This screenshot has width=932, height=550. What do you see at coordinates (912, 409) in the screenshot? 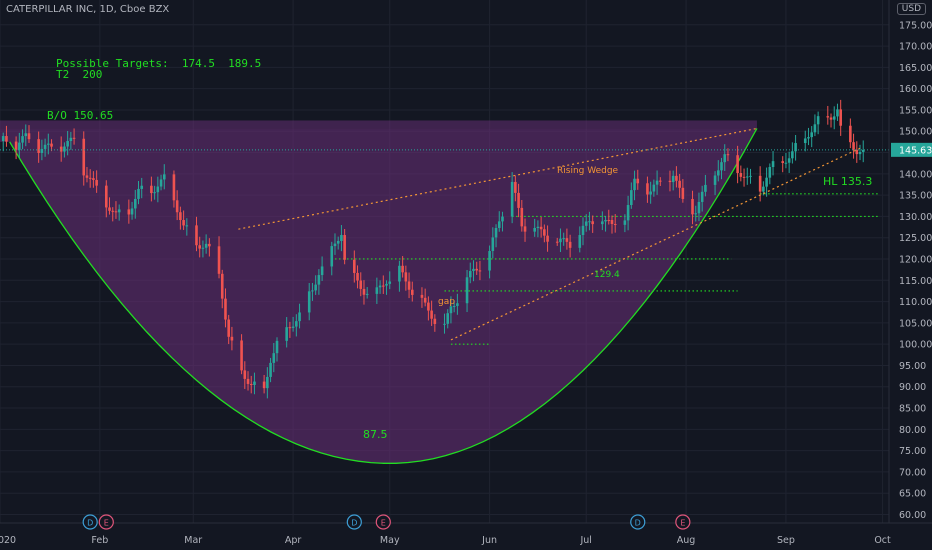
I see `price-tick-label: 85.00` at bounding box center [912, 409].